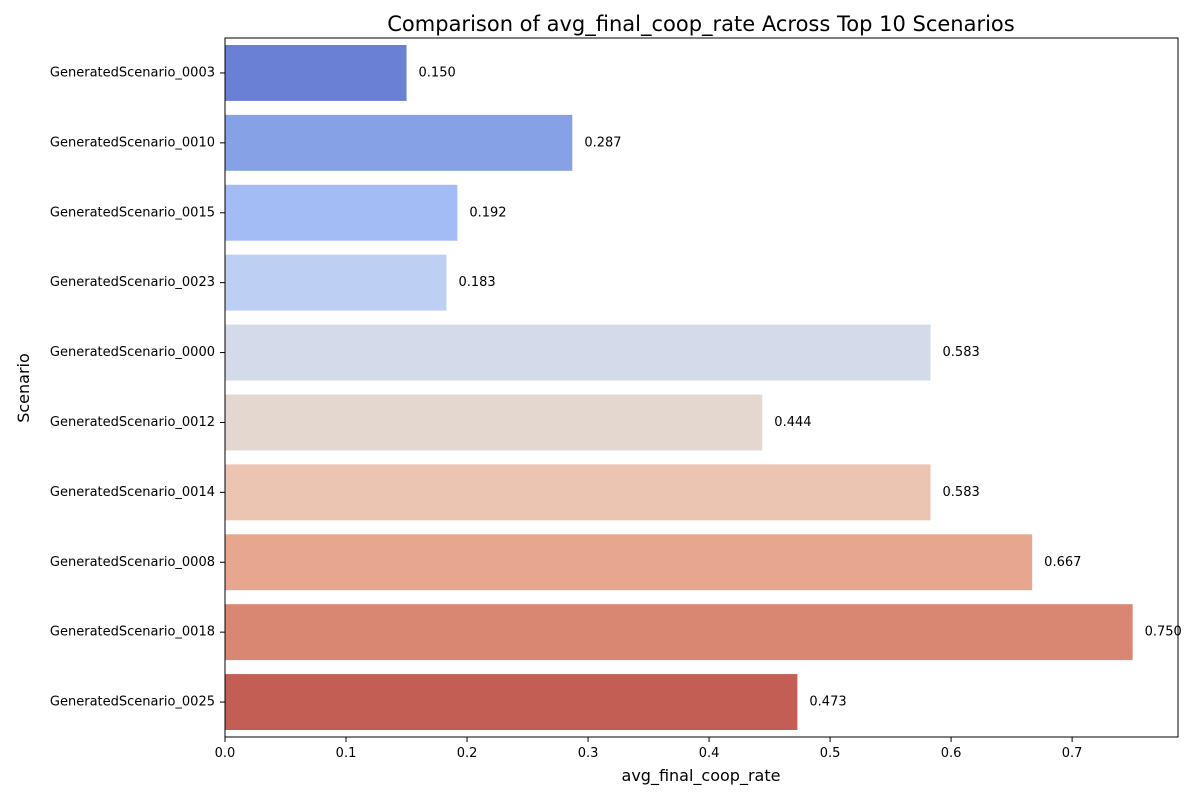 Image resolution: width=1200 pixels, height=800 pixels. I want to click on x-tick-label: 0.1, so click(346, 753).